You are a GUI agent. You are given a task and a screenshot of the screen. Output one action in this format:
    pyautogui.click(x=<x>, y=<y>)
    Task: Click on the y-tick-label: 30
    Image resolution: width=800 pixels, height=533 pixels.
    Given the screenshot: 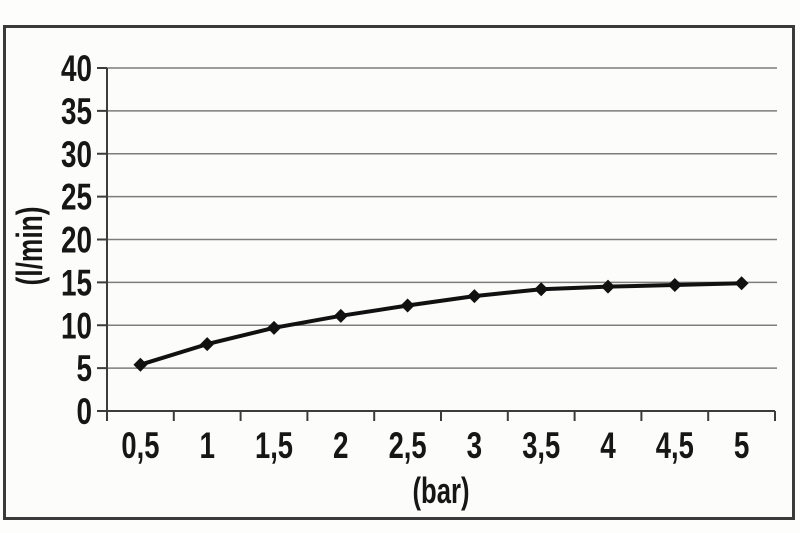 What is the action you would take?
    pyautogui.click(x=76, y=154)
    